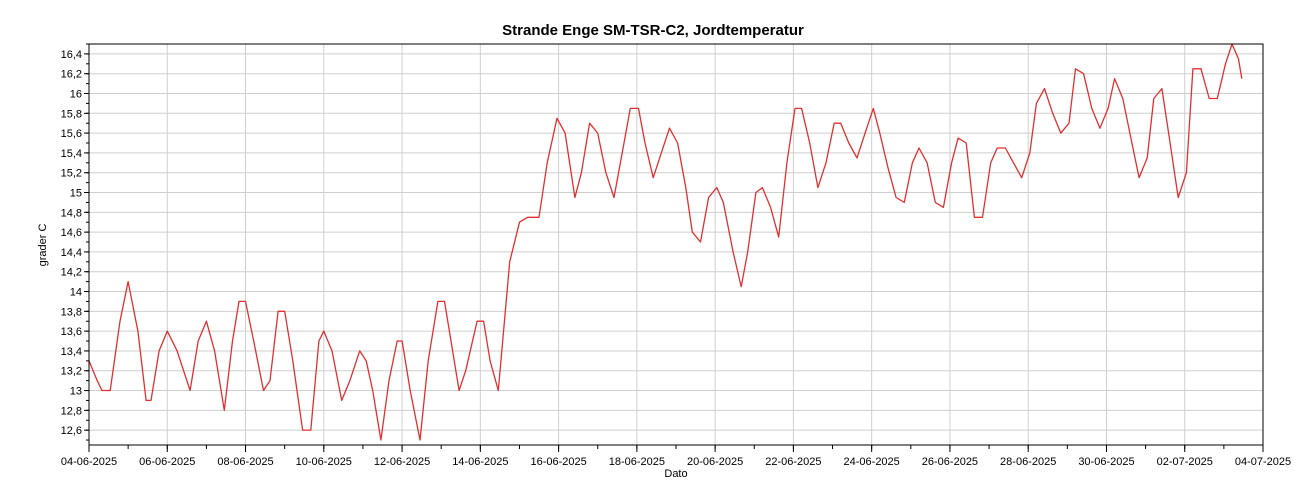 Image resolution: width=1300 pixels, height=500 pixels. I want to click on y-tick-label: 15, so click(76, 194).